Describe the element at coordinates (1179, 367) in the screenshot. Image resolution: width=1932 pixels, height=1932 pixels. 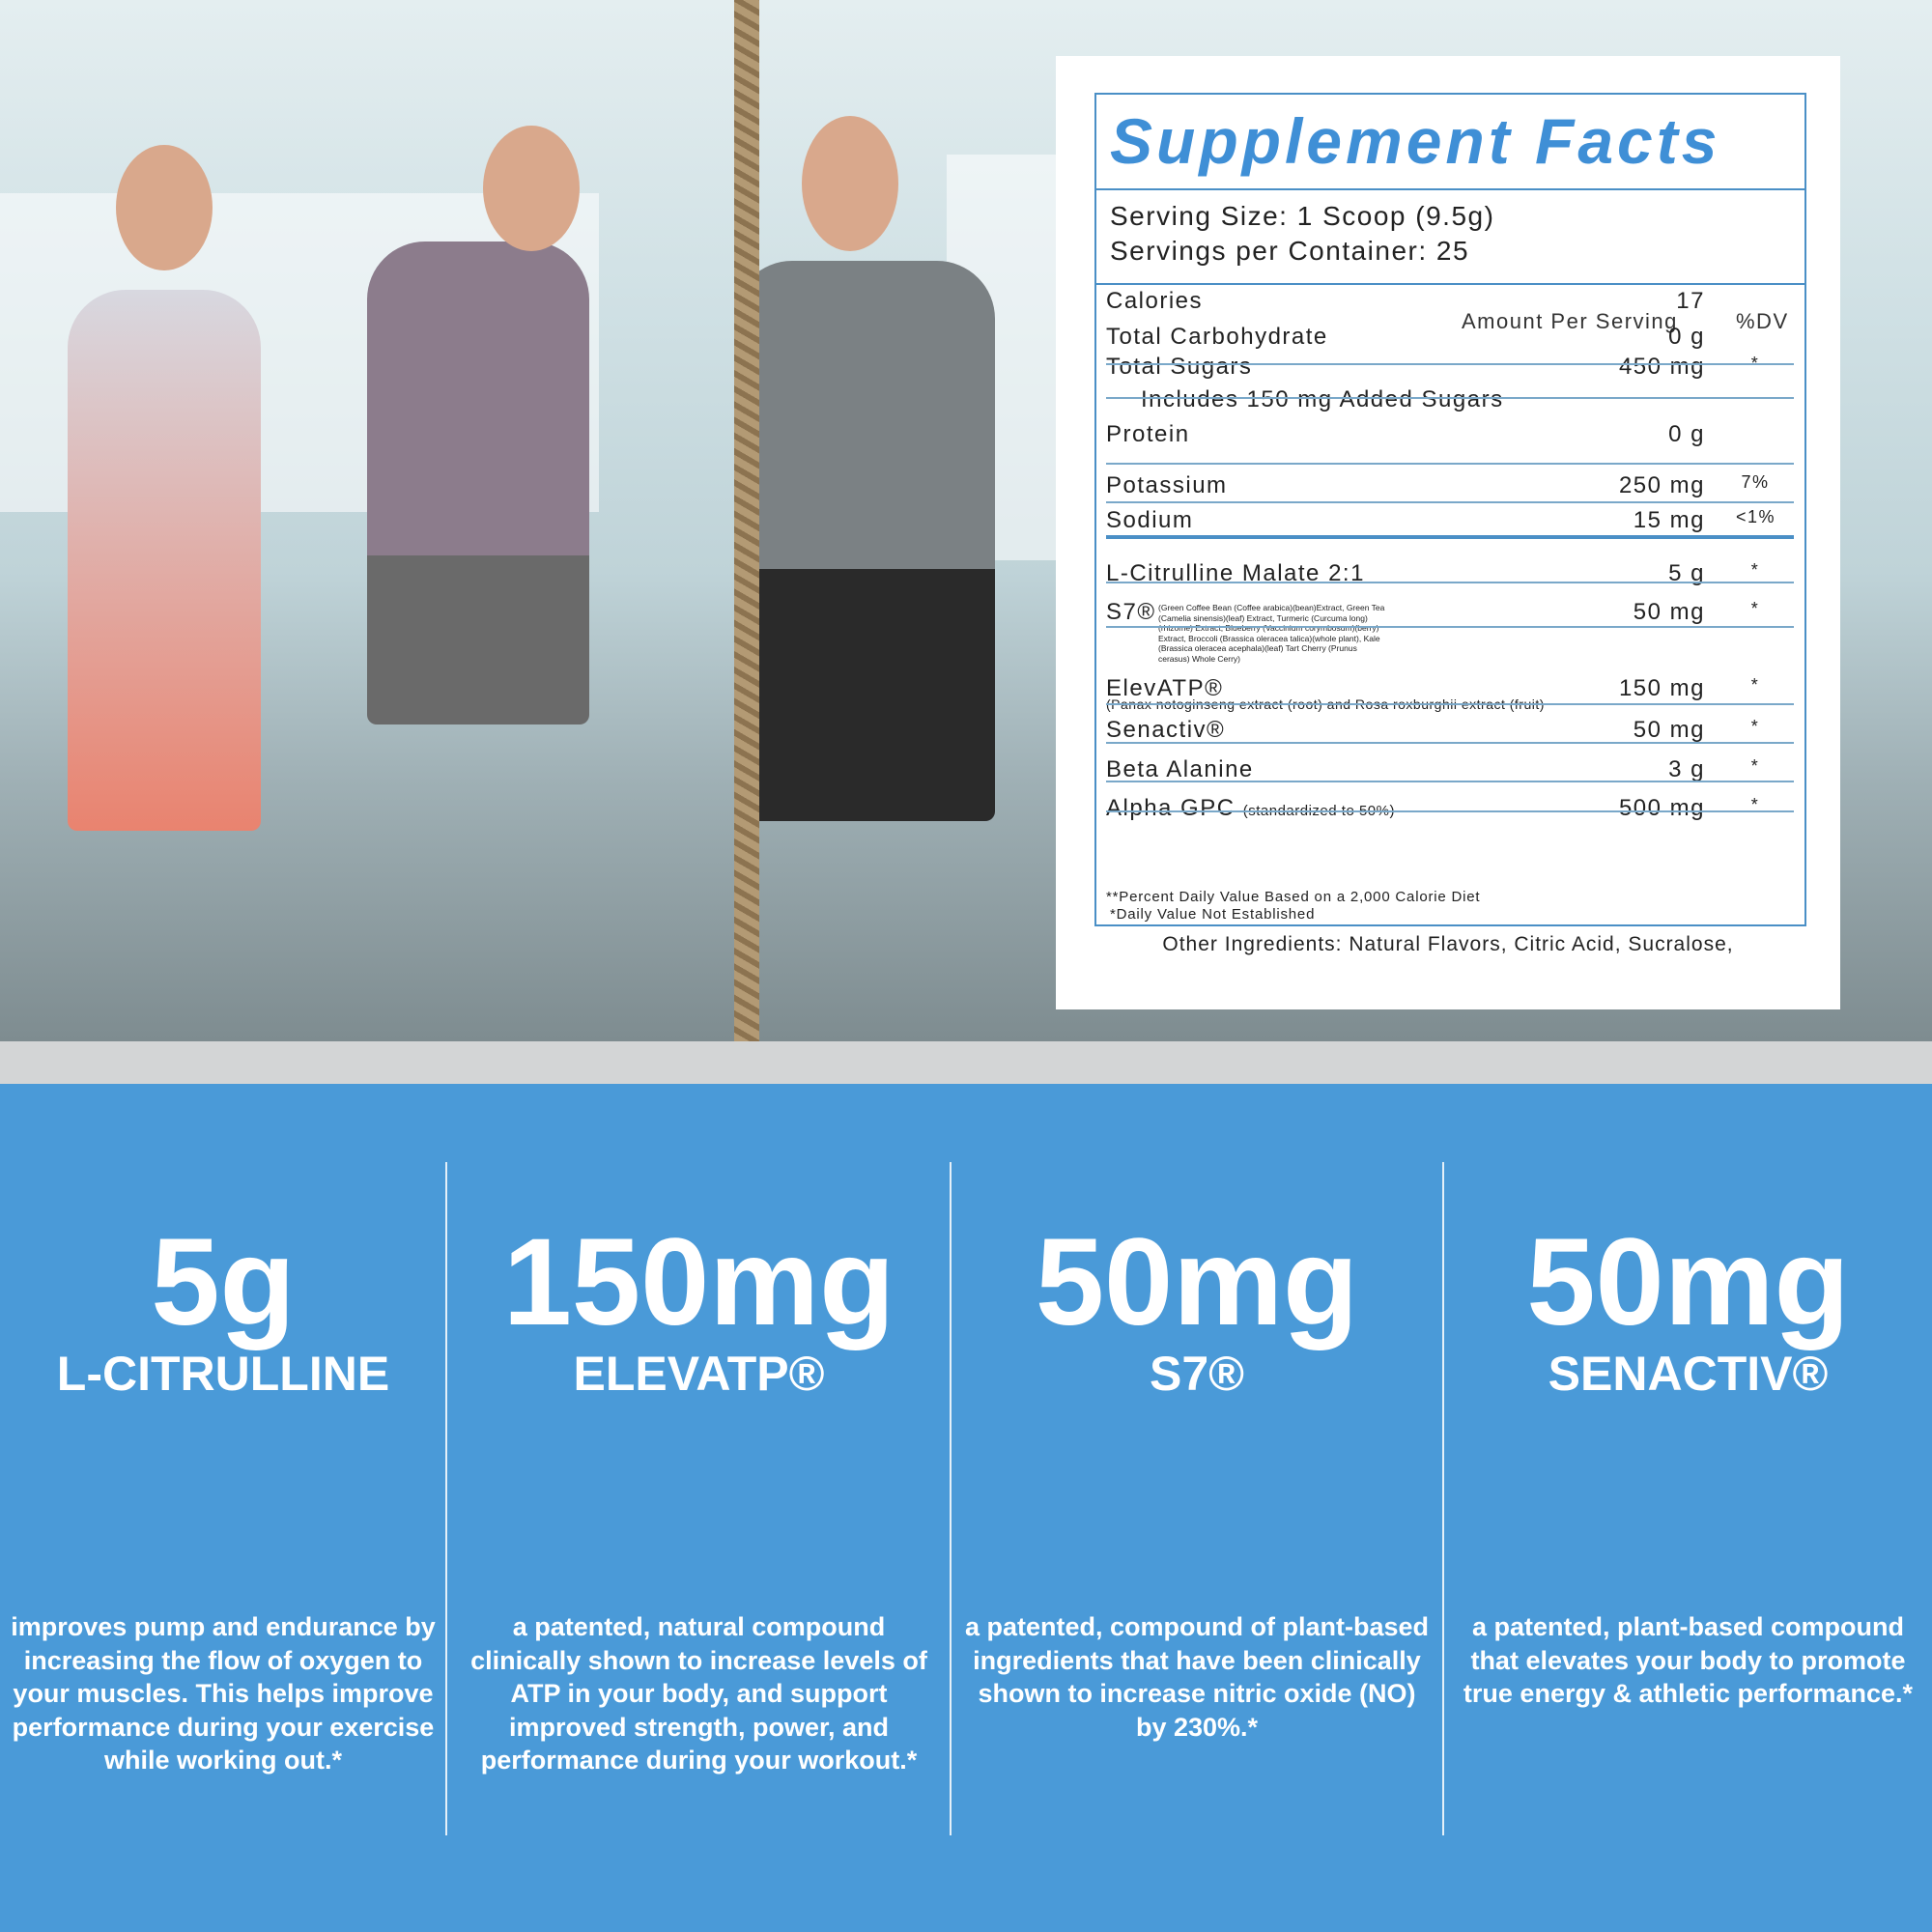
I see `nutrient-name: Total Sugars` at that location.